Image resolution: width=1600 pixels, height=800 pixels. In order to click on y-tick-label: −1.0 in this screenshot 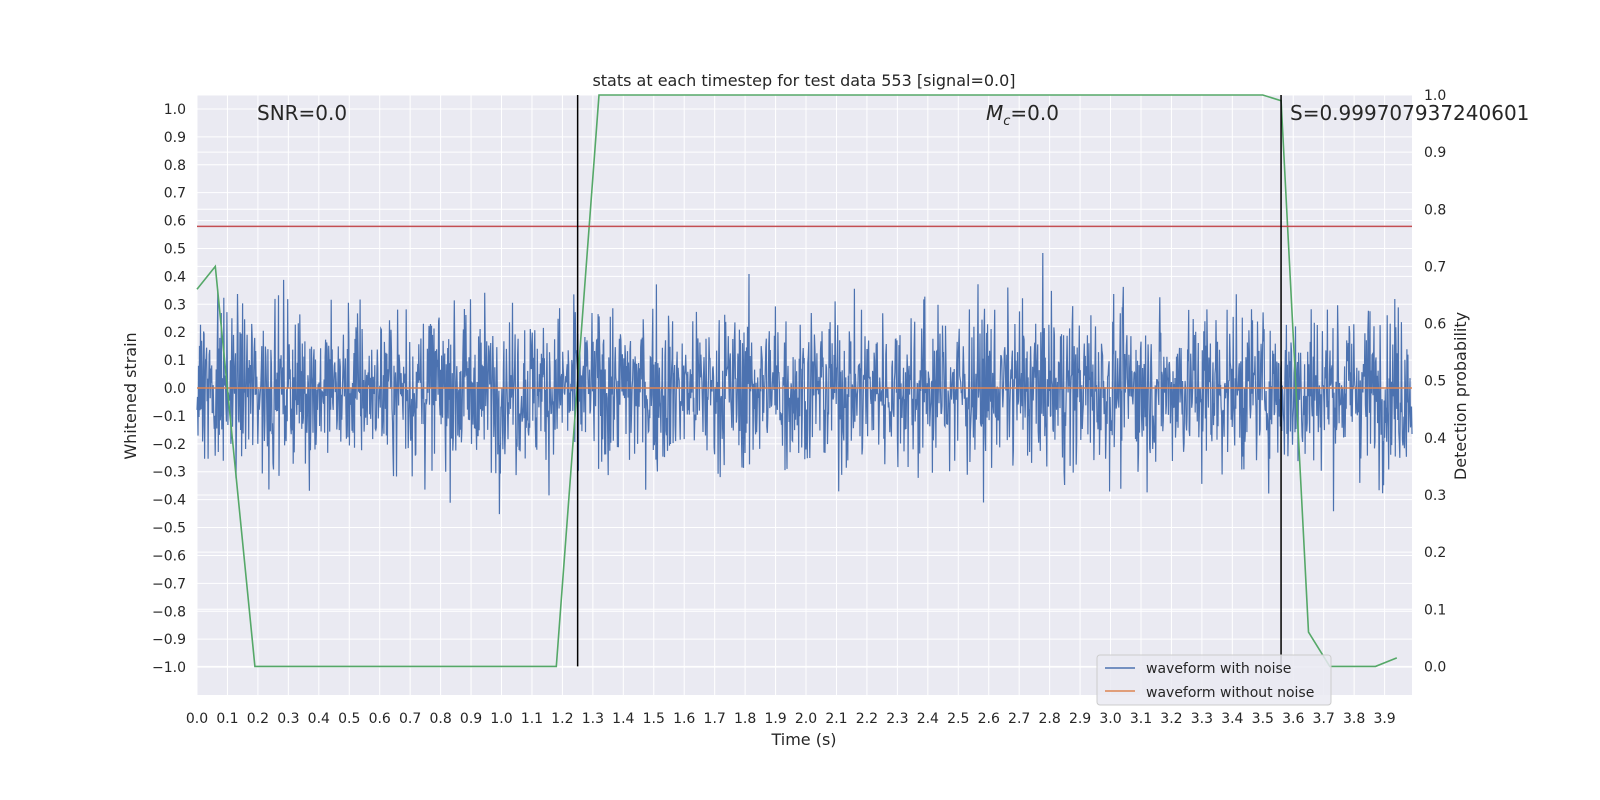, I will do `click(169, 668)`.